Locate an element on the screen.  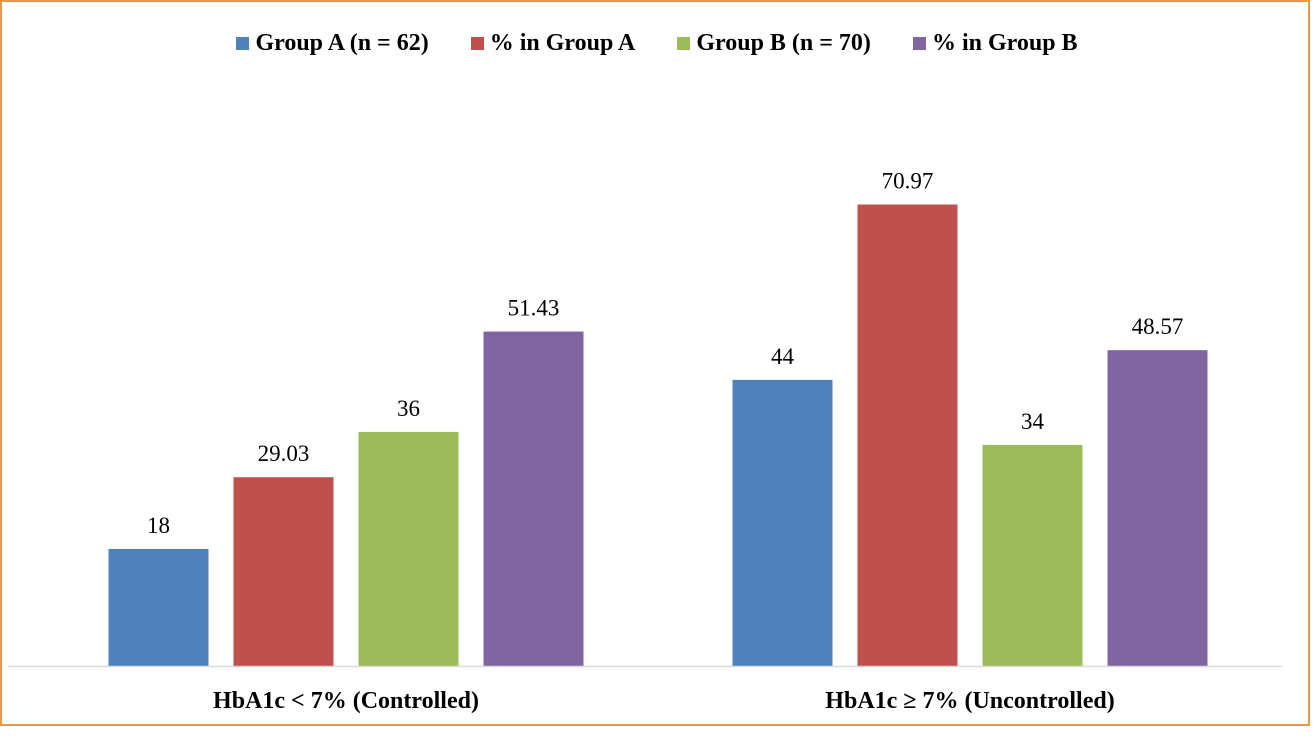
legend-item-pct-group-b: % in Group B is located at coordinates (995, 43).